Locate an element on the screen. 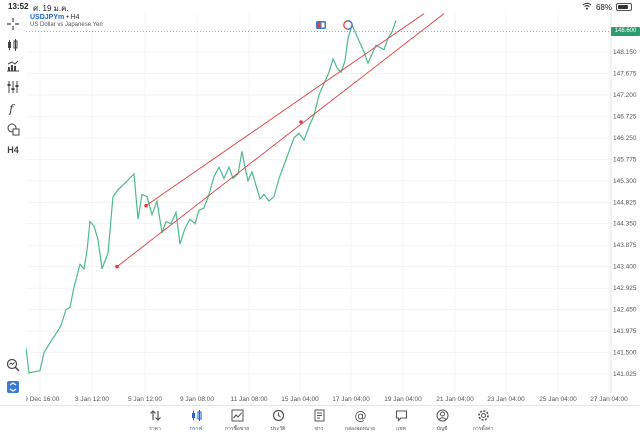 The width and height of the screenshot is (640, 447). function-icon: f is located at coordinates (13, 108).